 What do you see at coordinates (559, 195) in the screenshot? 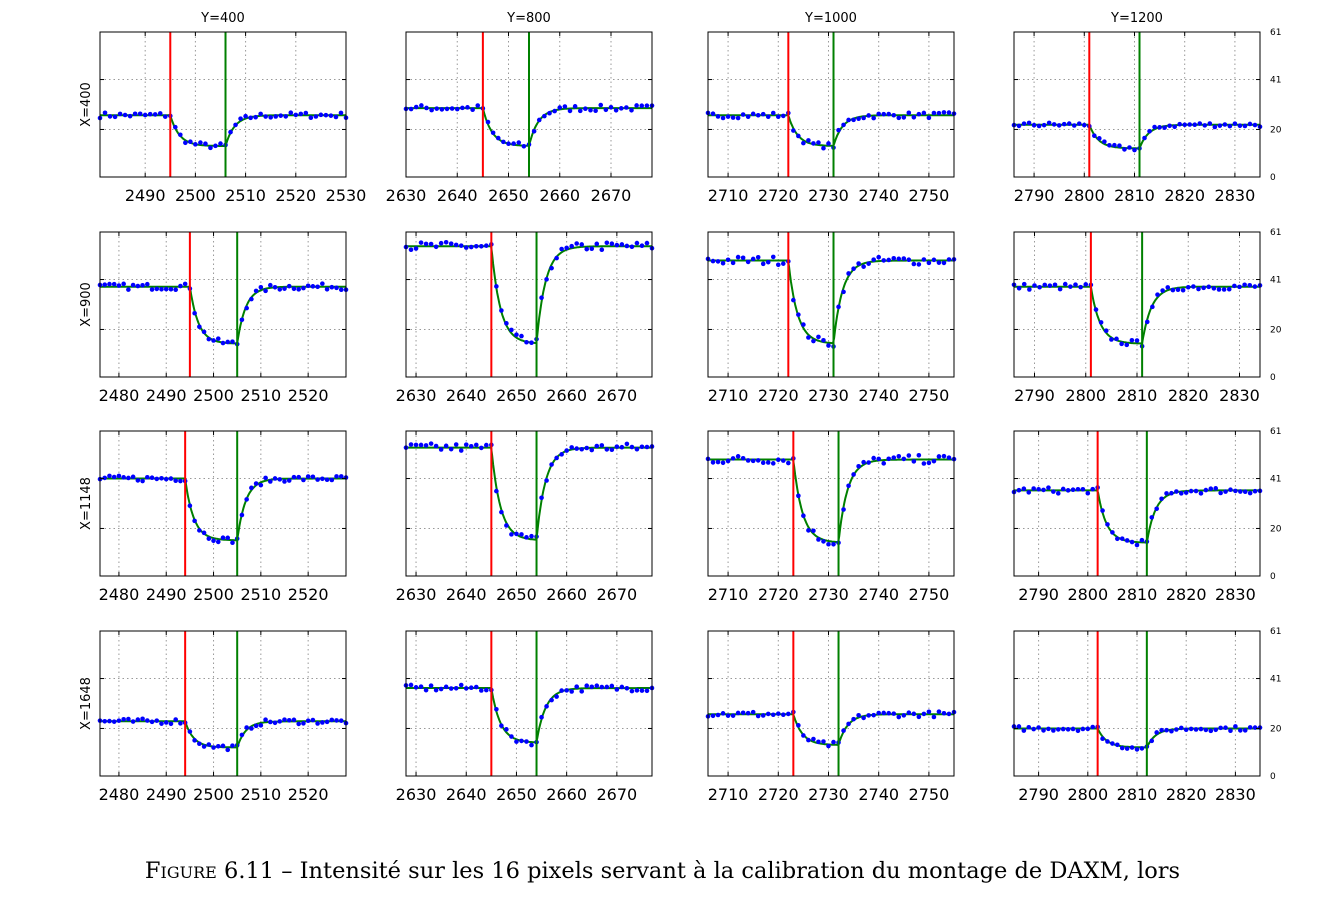
I see `x-tick-label: 2660` at bounding box center [559, 195].